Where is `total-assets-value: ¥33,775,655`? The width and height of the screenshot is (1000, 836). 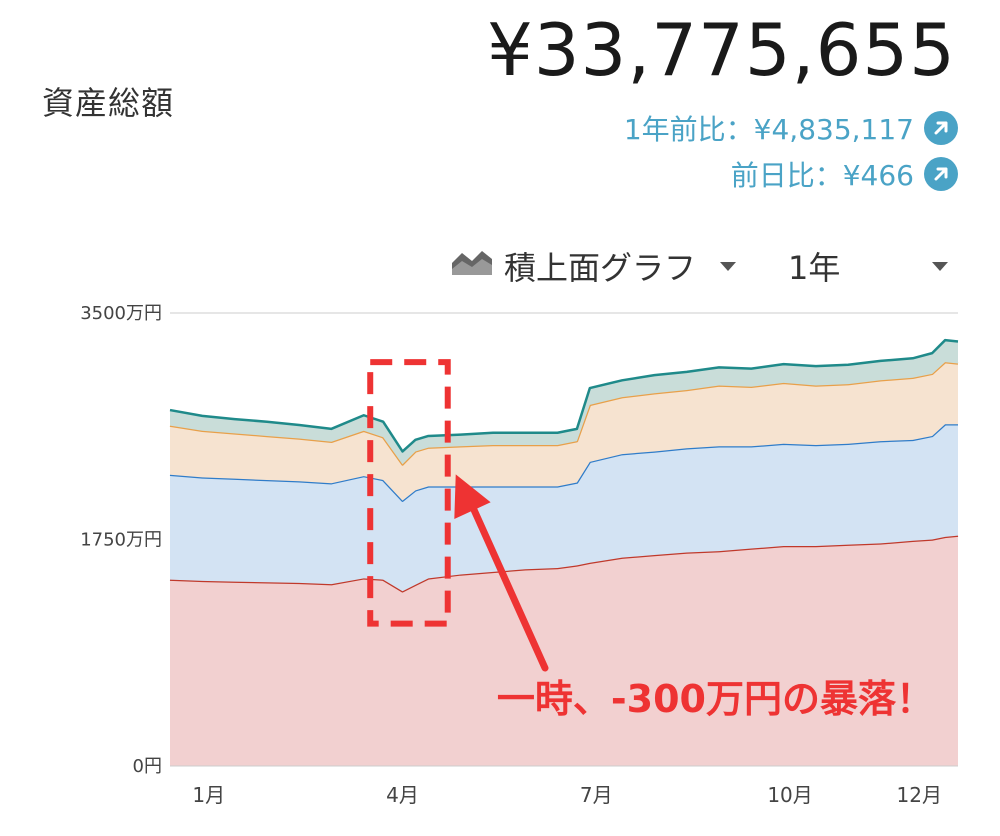
total-assets-value: ¥33,775,655 is located at coordinates (721, 50).